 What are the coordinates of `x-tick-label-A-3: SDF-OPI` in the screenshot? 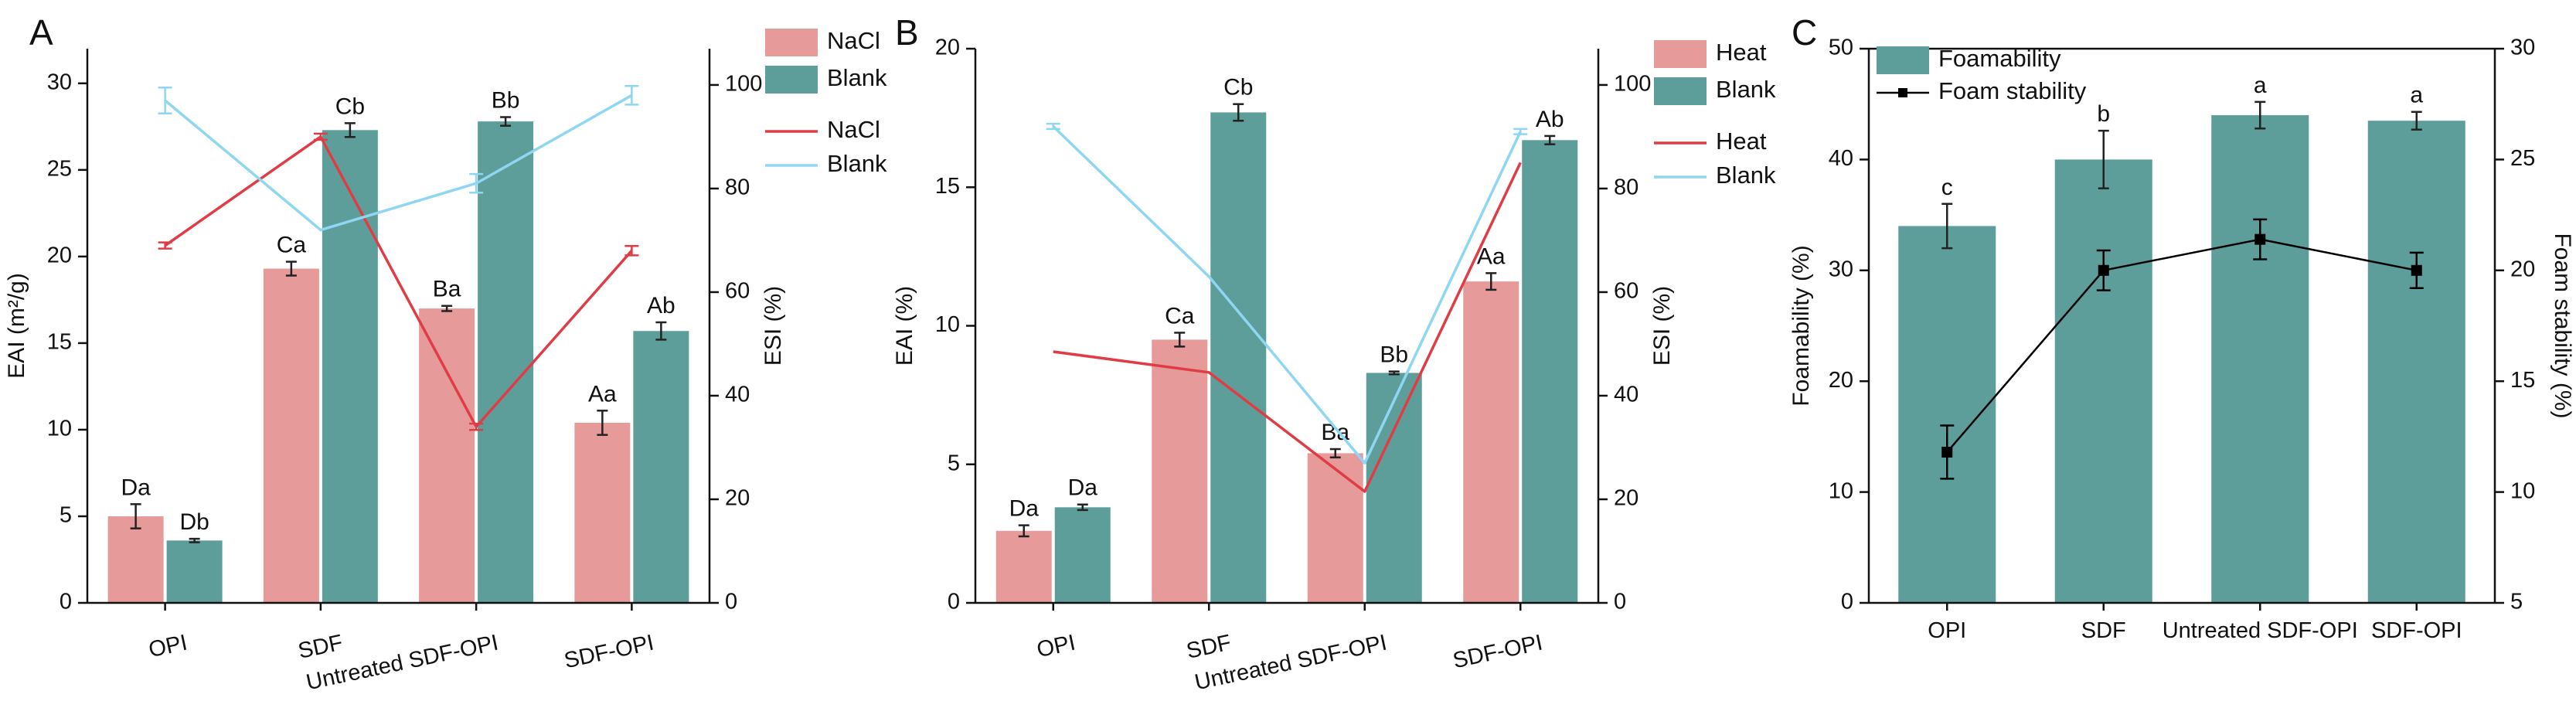 It's located at (609, 652).